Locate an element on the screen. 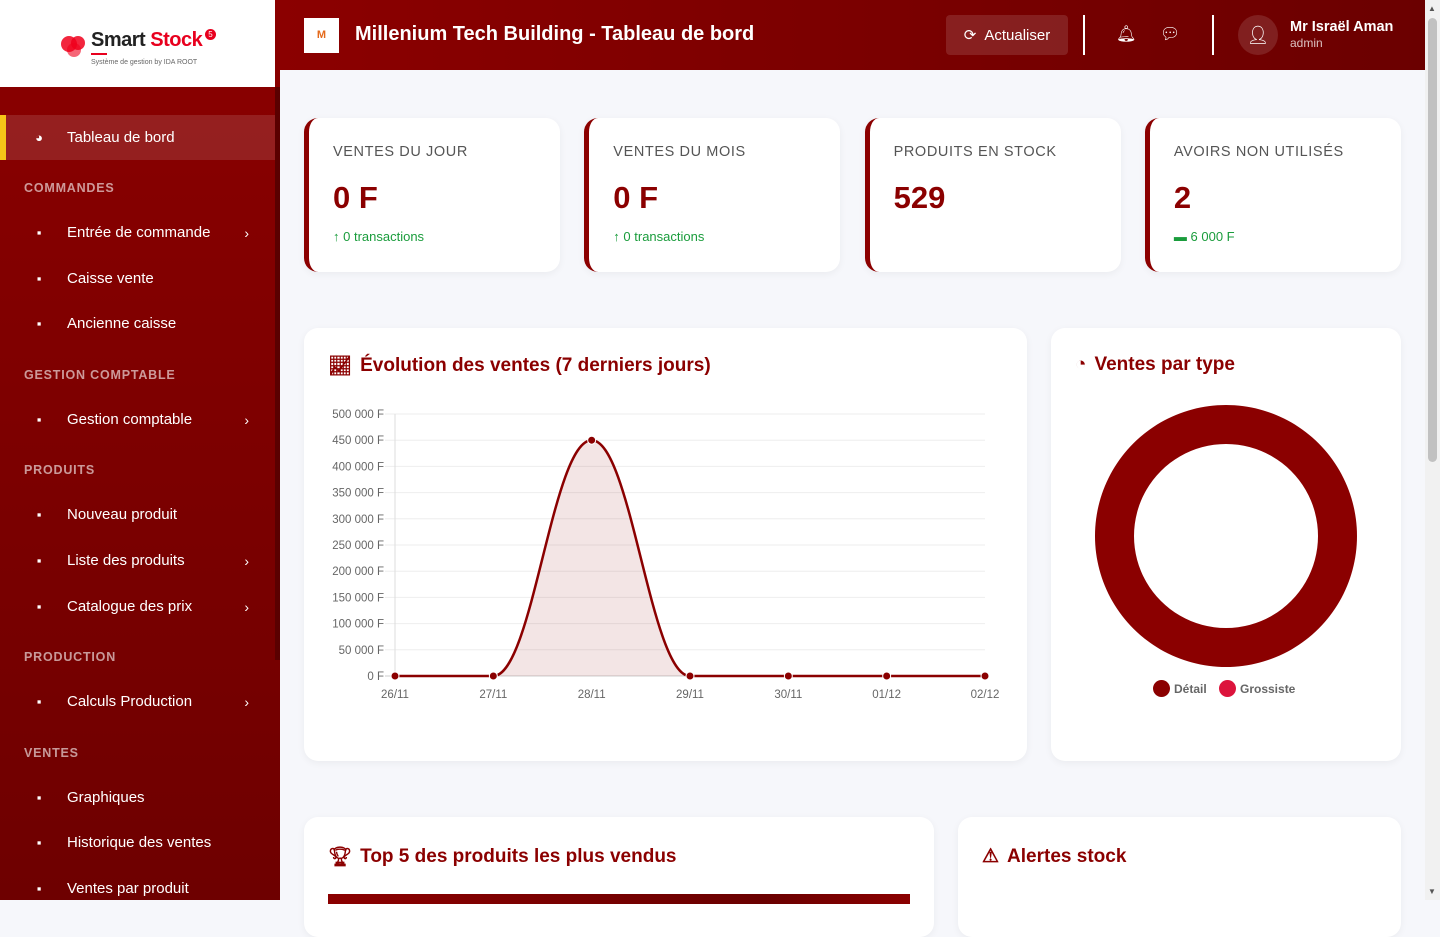 This screenshot has height=937, width=1440. sidebar-item: ▪ Entrée de commande › is located at coordinates (137, 232).